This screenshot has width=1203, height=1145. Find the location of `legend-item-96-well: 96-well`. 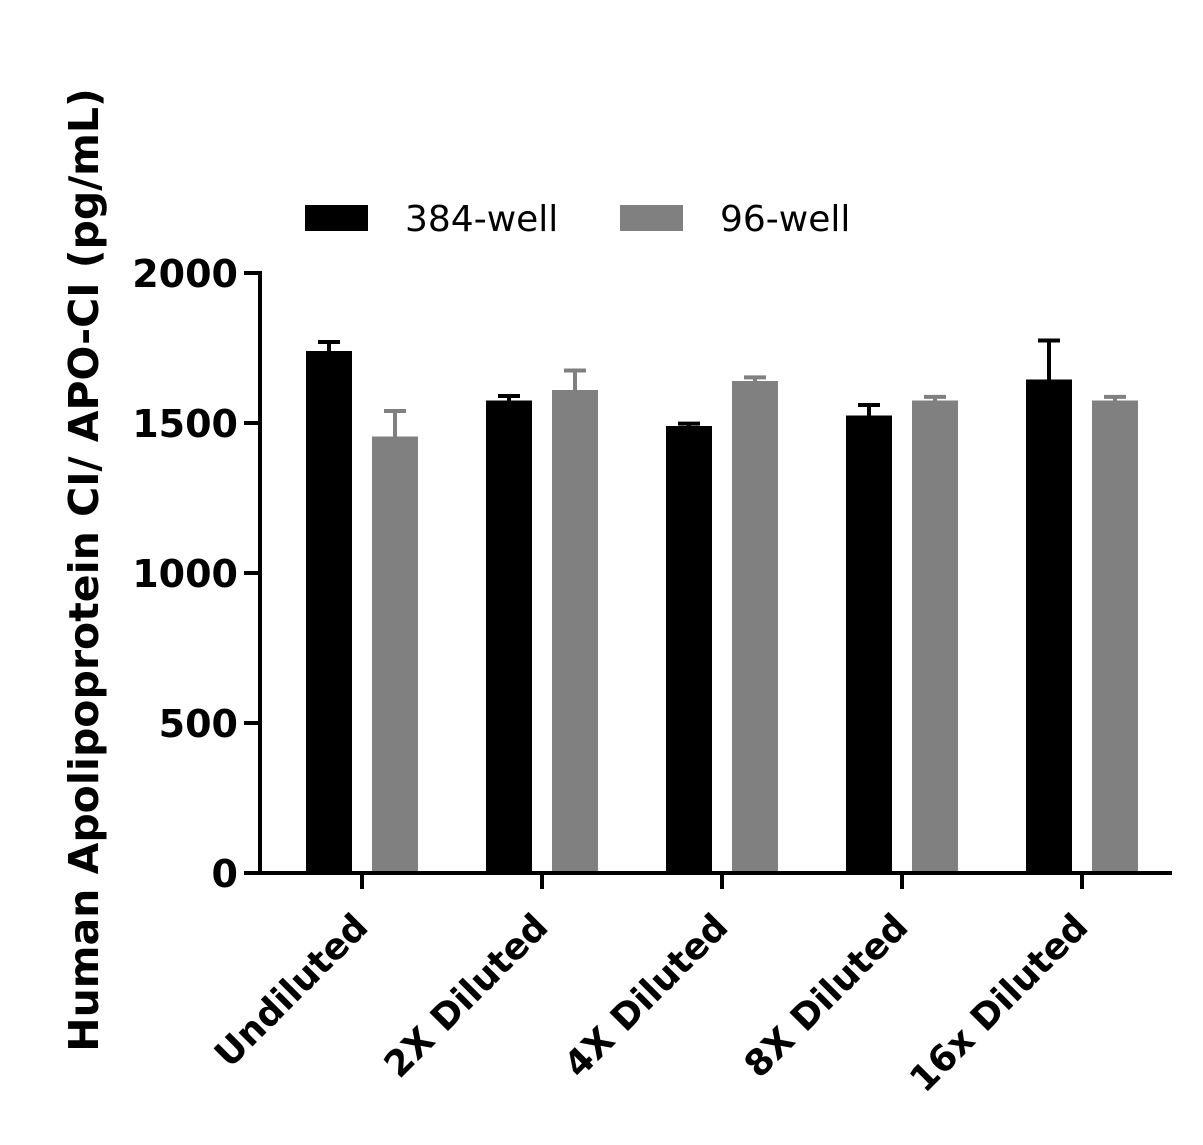

legend-item-96-well: 96-well is located at coordinates (735, 219).